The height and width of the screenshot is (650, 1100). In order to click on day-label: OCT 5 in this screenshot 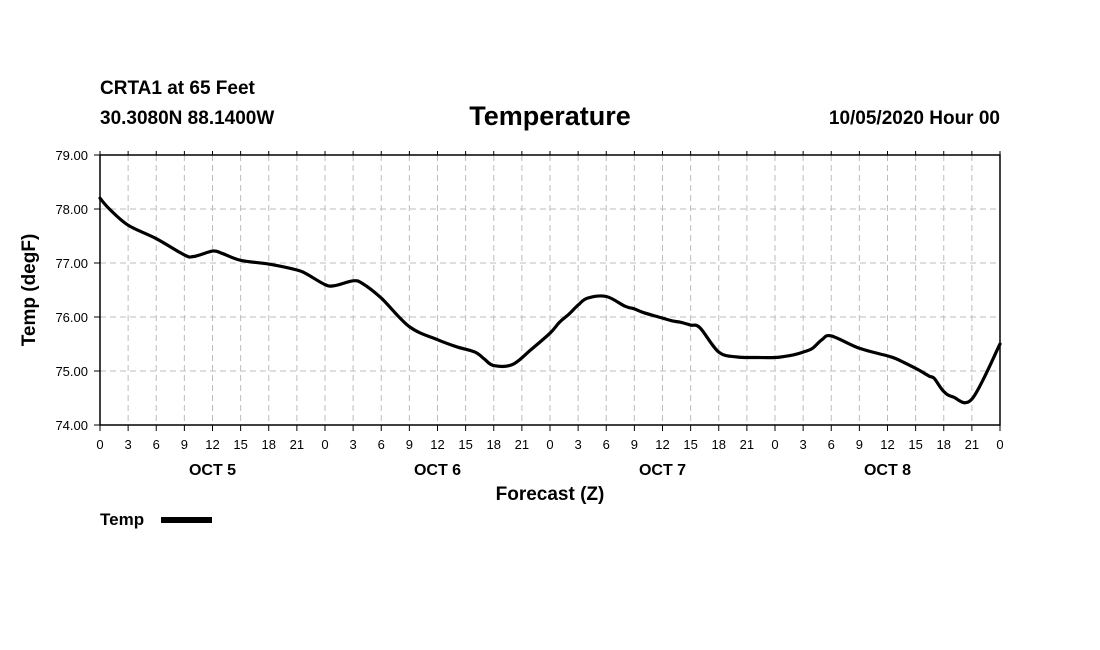, I will do `click(212, 470)`.